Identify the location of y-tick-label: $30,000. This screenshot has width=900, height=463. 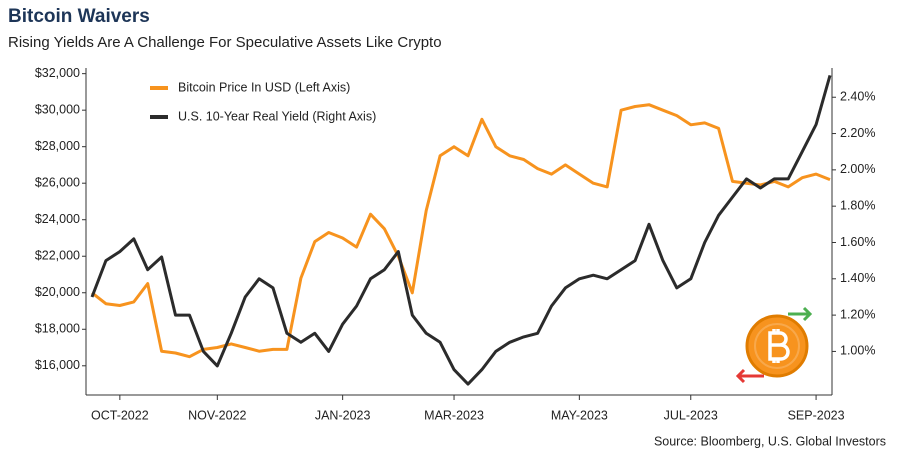
(57, 109).